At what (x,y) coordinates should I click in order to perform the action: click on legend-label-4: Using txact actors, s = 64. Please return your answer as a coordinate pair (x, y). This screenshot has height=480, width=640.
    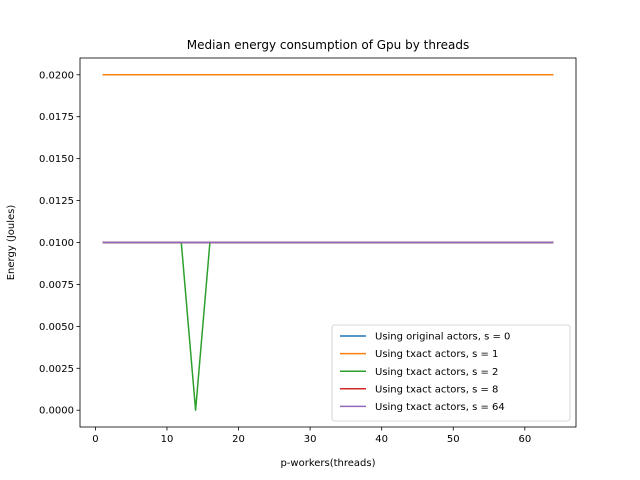
    Looking at the image, I should click on (440, 407).